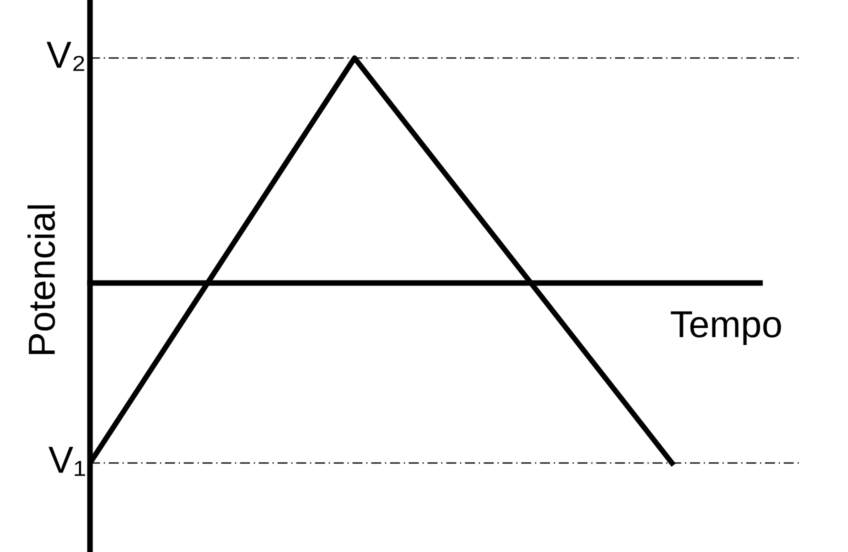 The height and width of the screenshot is (552, 848). What do you see at coordinates (67, 461) in the screenshot?
I see `ref-line-label: V₁` at bounding box center [67, 461].